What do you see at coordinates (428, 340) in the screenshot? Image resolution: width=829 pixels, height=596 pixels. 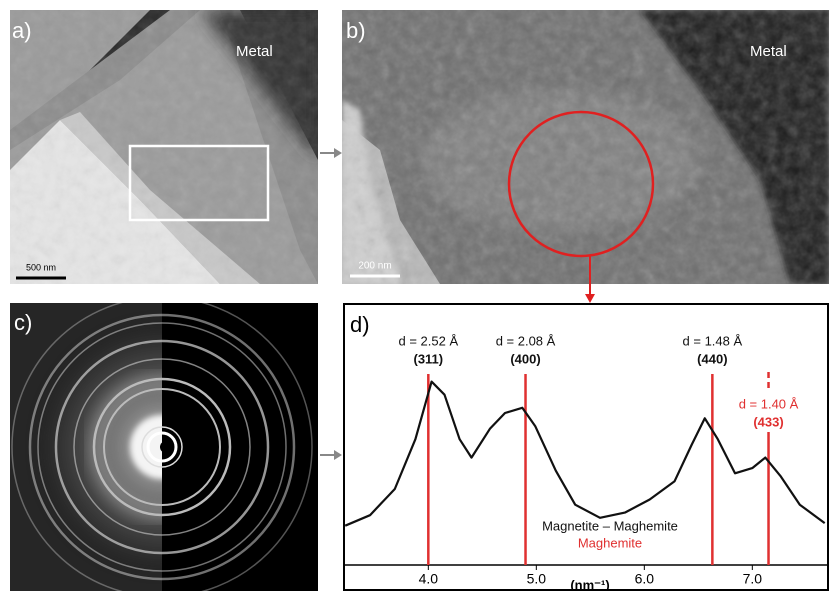 I see `peak-label: d = 2.52 Å` at bounding box center [428, 340].